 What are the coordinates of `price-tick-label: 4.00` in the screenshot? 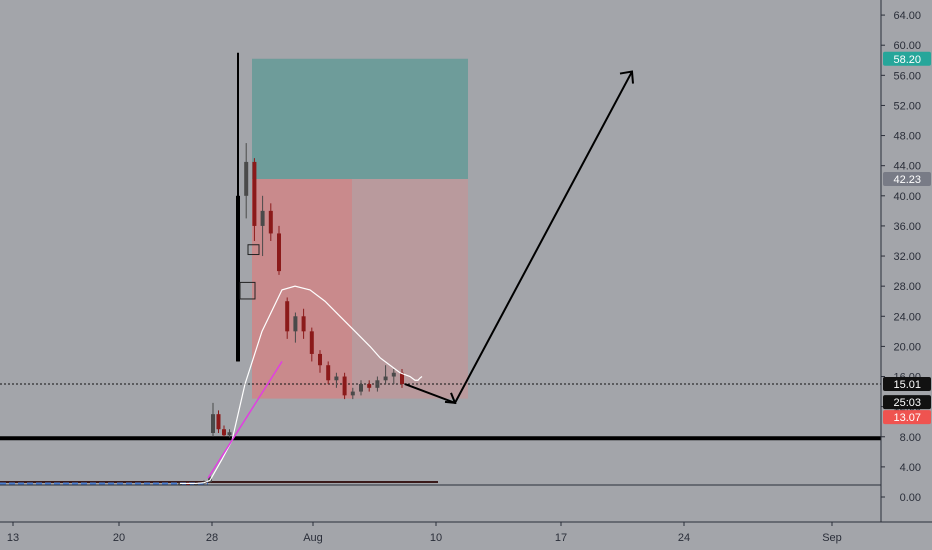 It's located at (910, 468).